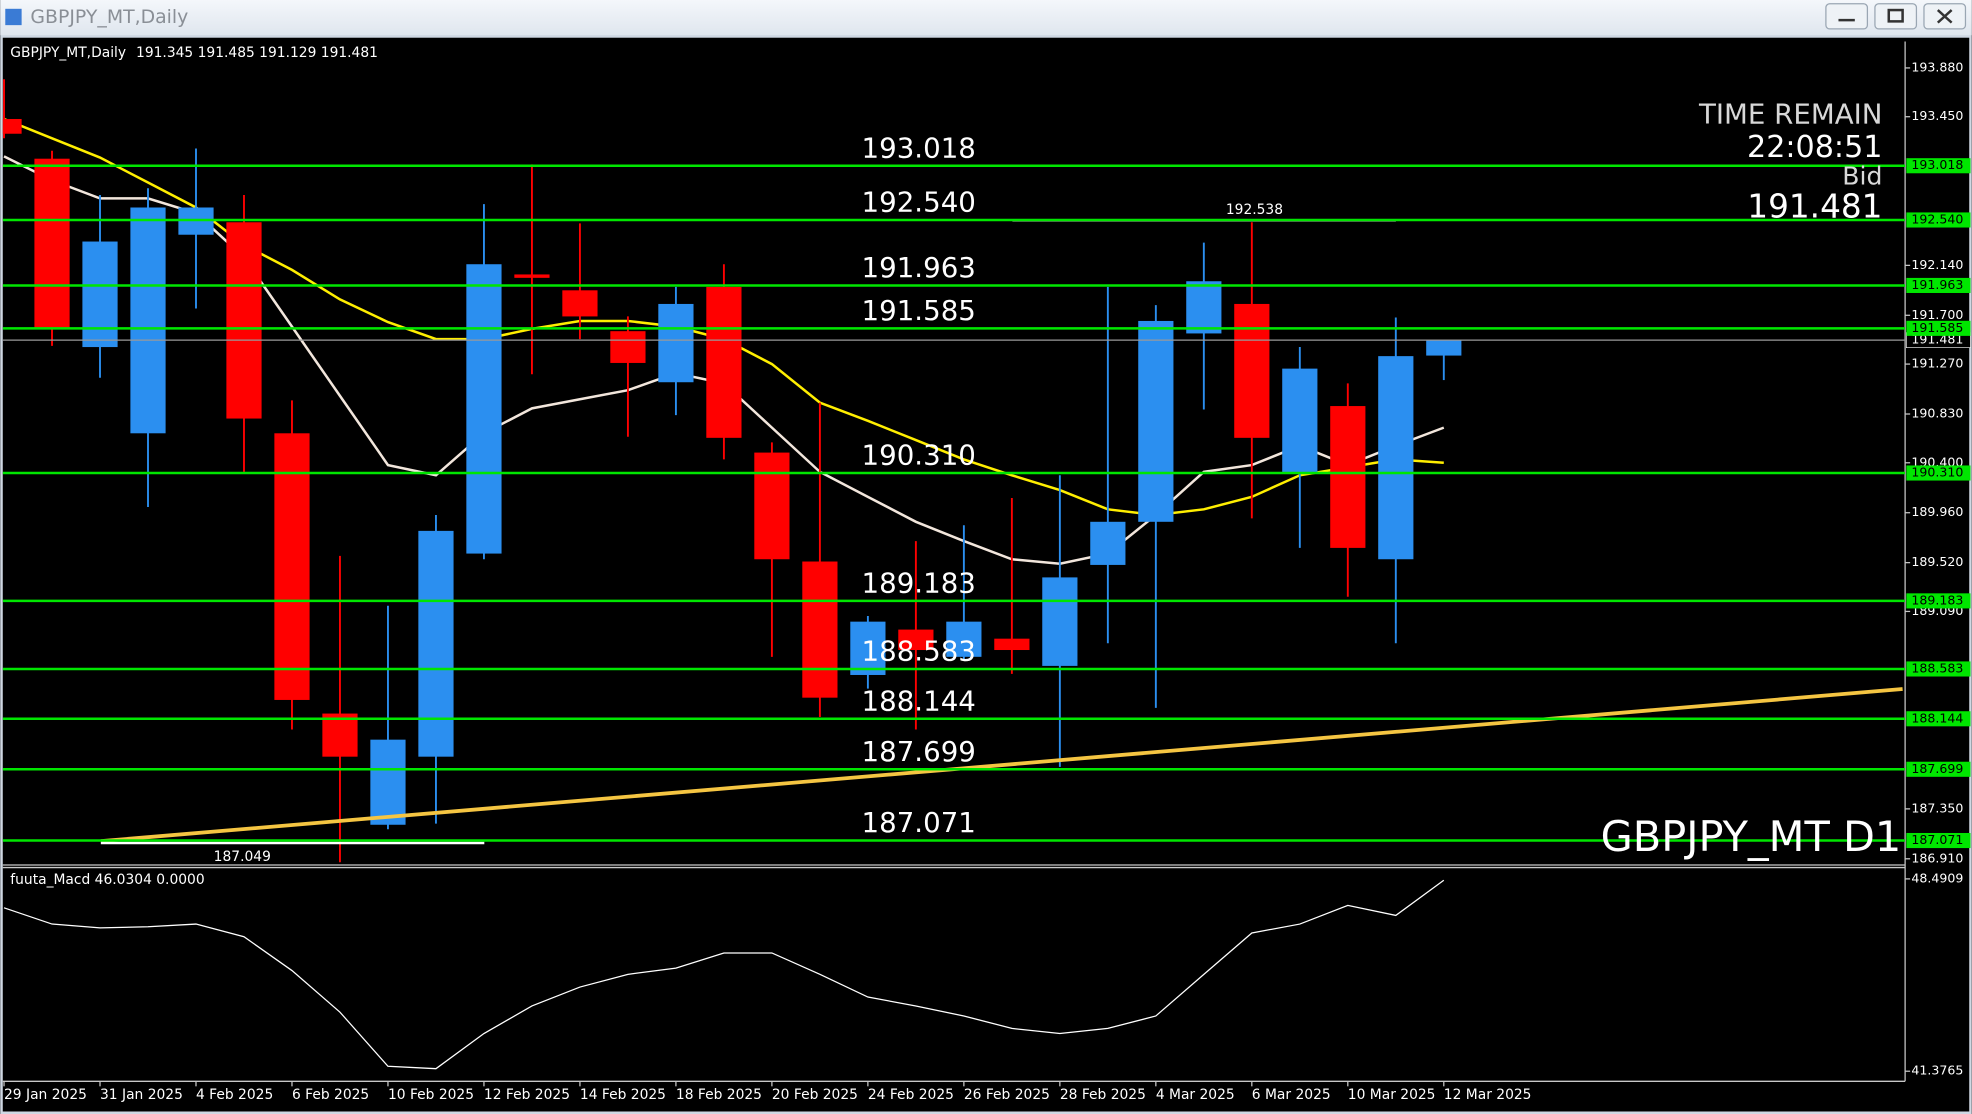  Describe the element at coordinates (623, 1095) in the screenshot. I see `x-tick-label: 14 Feb 2025` at that location.